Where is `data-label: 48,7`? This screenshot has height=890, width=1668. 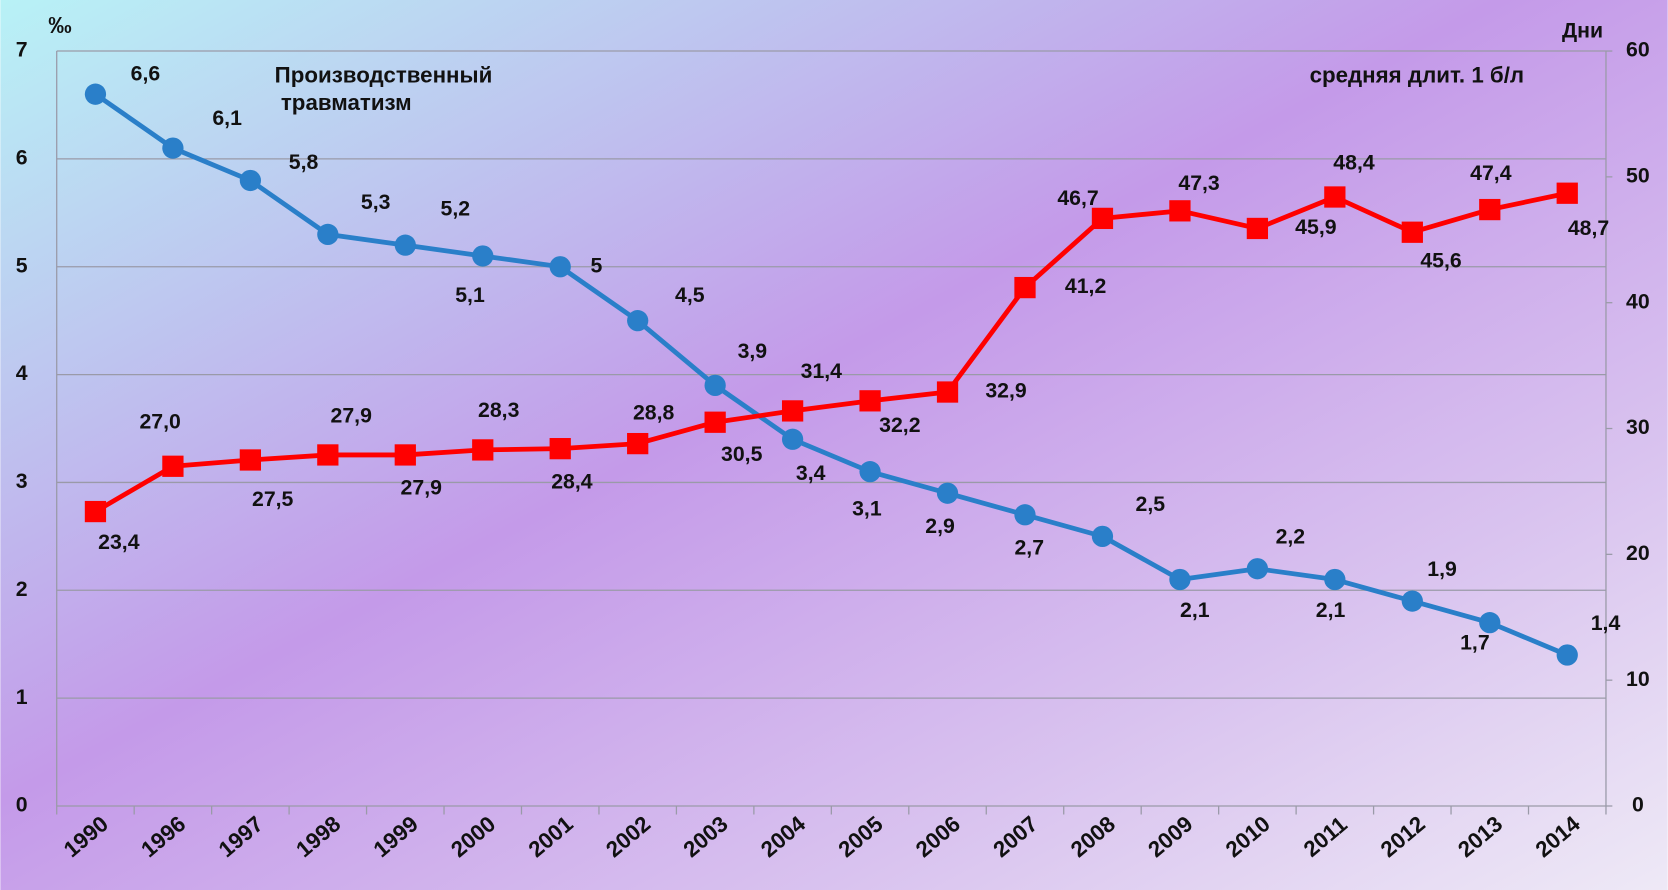 data-label: 48,7 is located at coordinates (1588, 228).